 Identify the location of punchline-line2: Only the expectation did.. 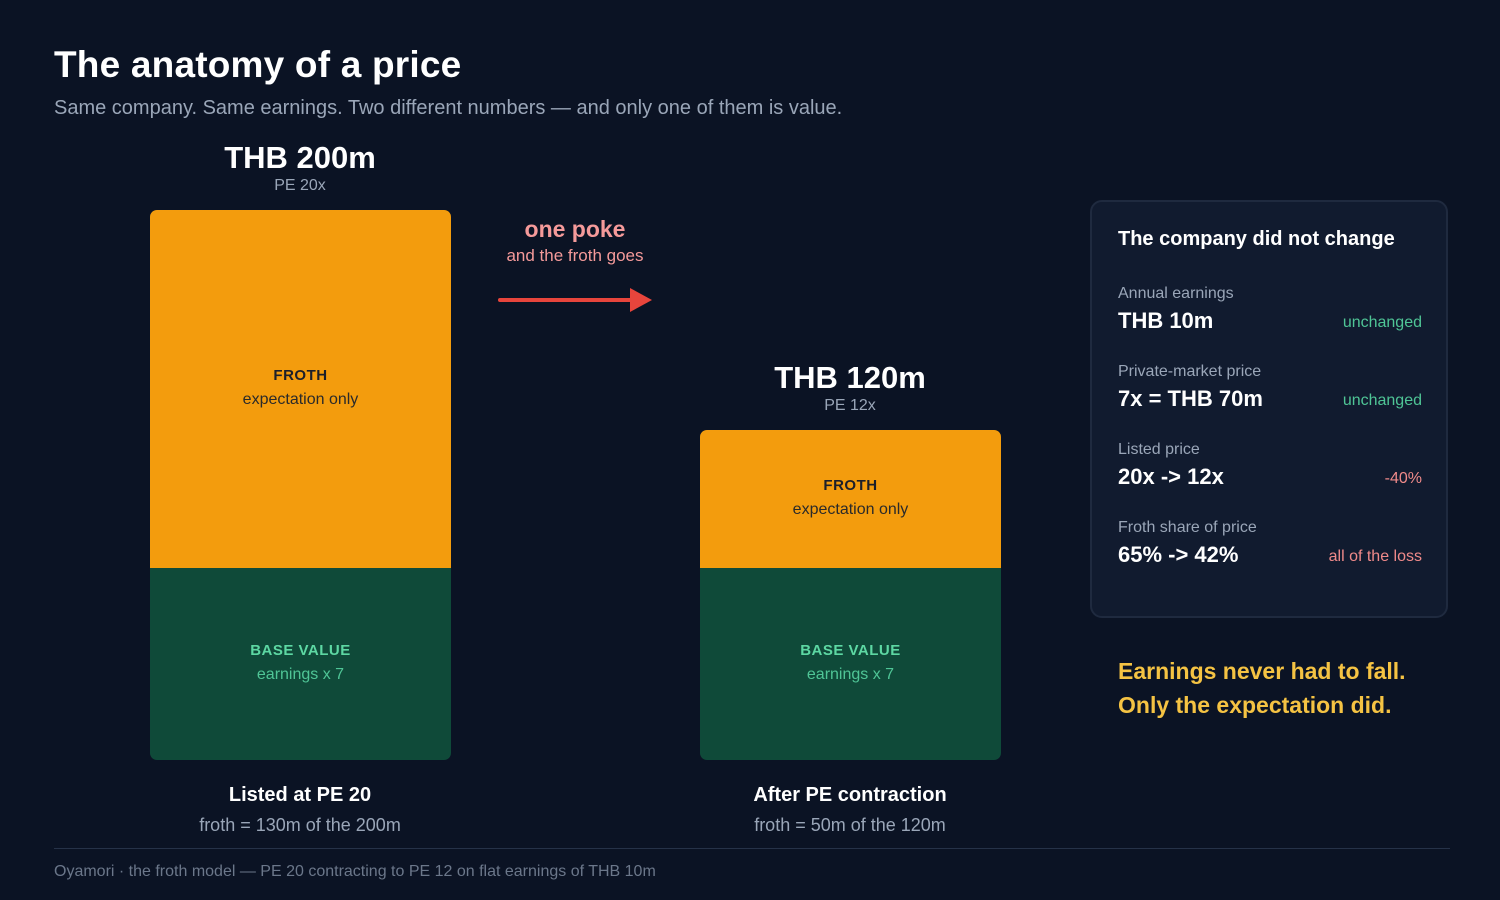
(1255, 705).